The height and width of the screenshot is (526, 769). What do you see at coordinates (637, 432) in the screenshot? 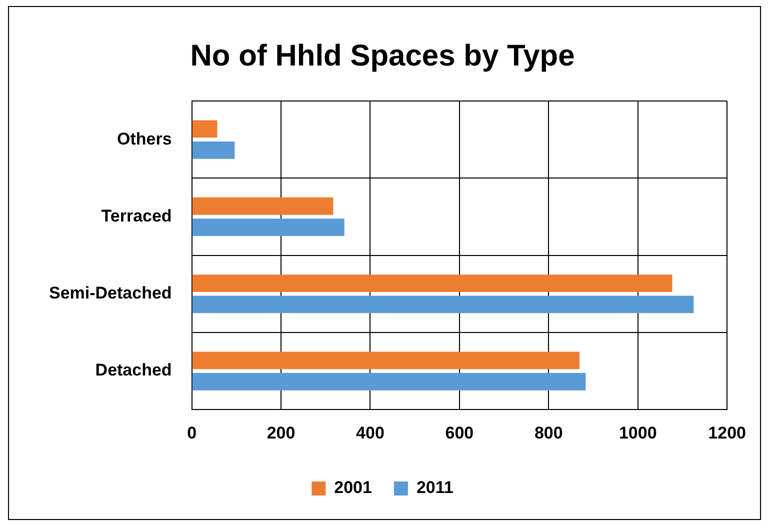
I see `x-tick-label: 1000` at bounding box center [637, 432].